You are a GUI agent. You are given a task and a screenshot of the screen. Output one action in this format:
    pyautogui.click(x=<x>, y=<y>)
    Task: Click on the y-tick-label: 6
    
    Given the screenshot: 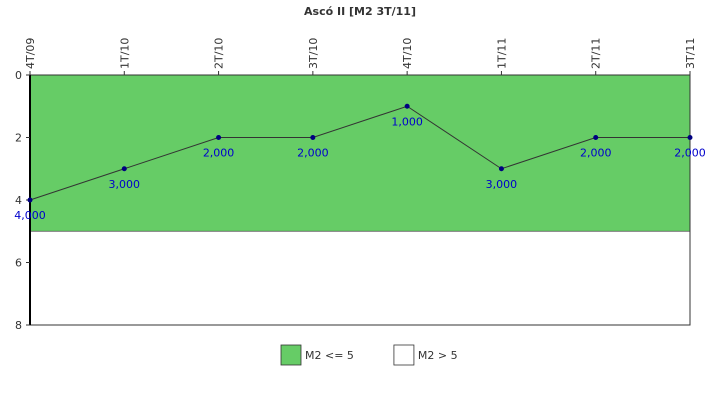 What is the action you would take?
    pyautogui.click(x=18, y=263)
    